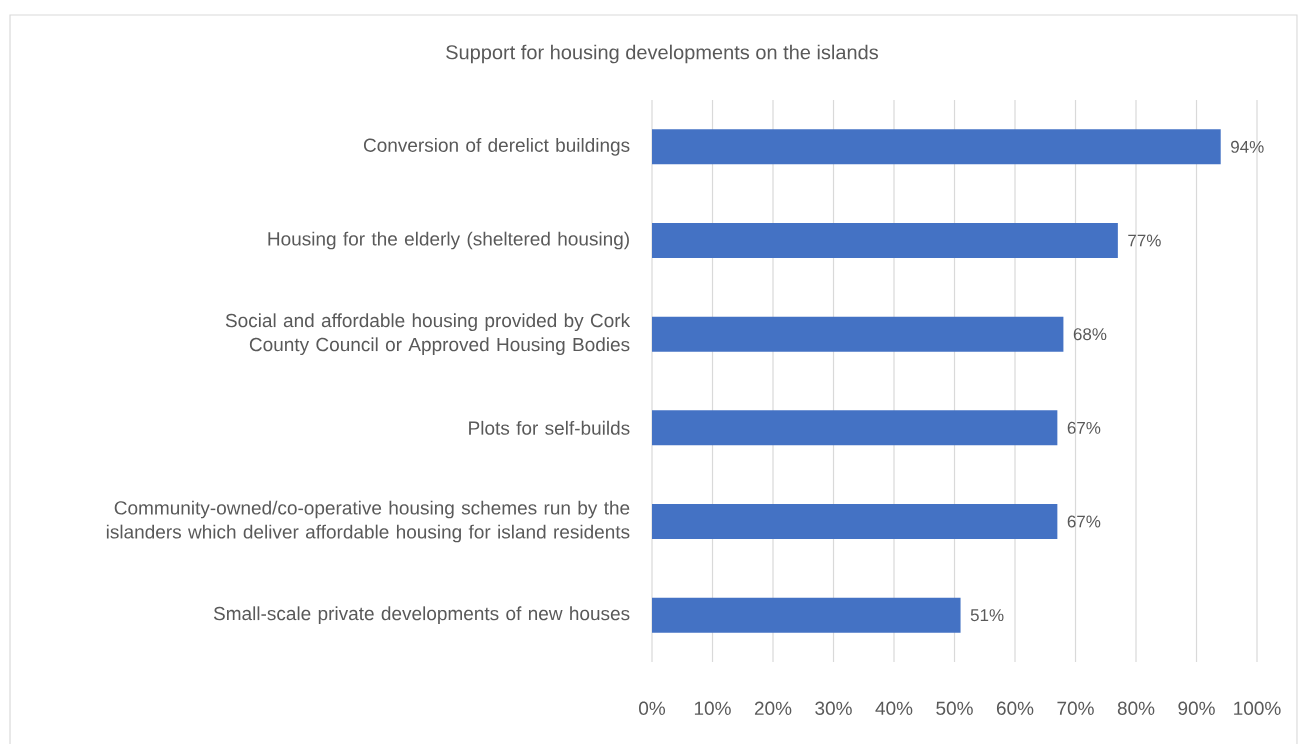 This screenshot has height=744, width=1300. Describe the element at coordinates (652, 708) in the screenshot. I see `x-tick-label: 0%` at that location.